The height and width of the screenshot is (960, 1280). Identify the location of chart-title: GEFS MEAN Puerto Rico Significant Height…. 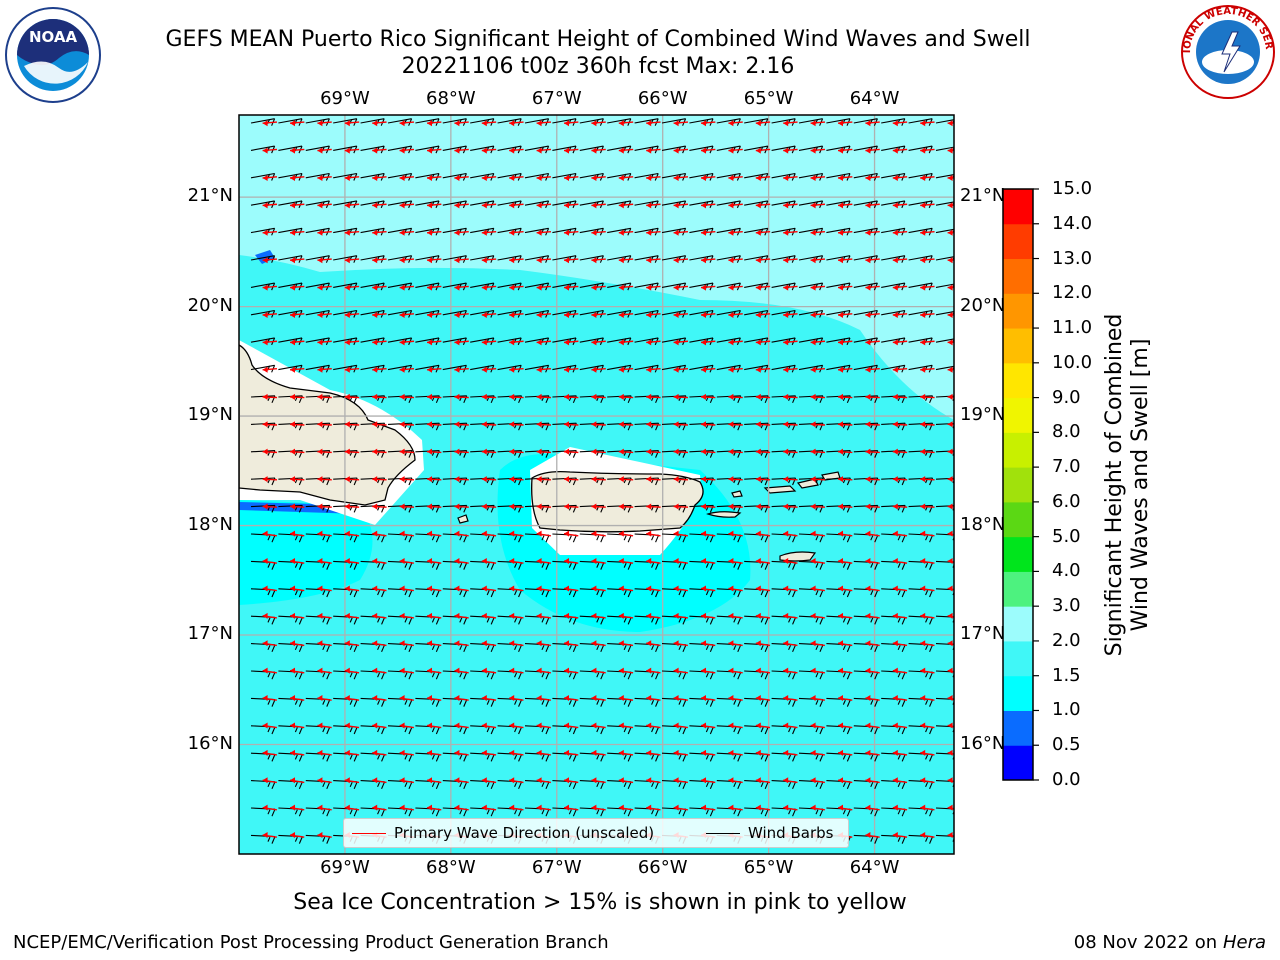
(598, 39).